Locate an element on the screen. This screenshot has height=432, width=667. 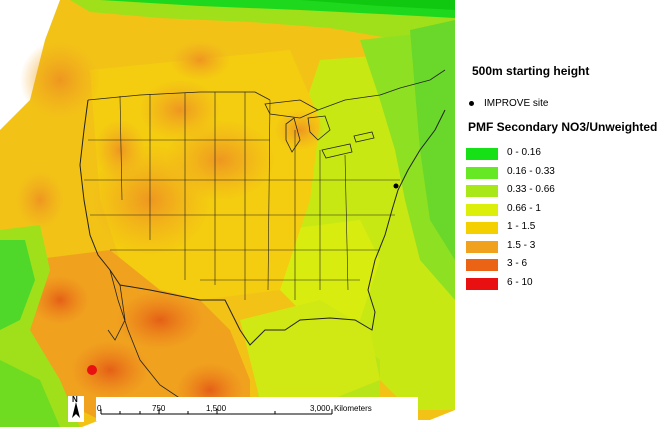
scale-tick-1500: 1,500 is located at coordinates (216, 408).